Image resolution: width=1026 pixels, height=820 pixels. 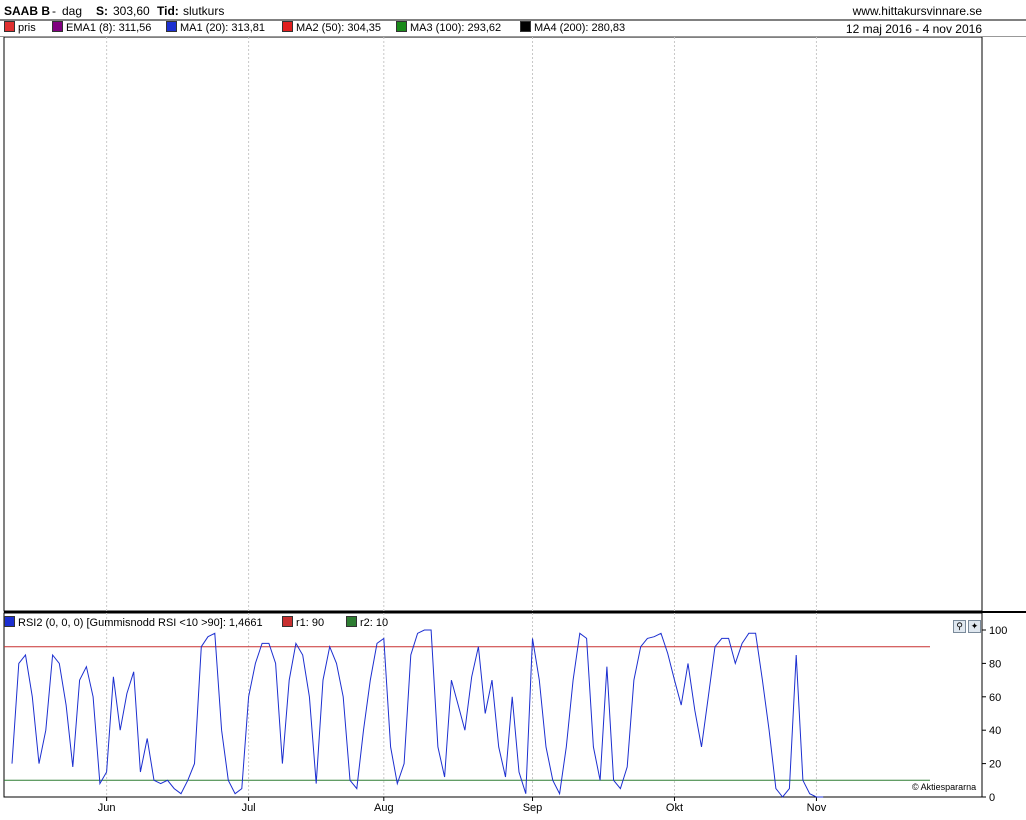 What do you see at coordinates (215, 27) in the screenshot?
I see `legend-item: MA1 (20): 313,81` at bounding box center [215, 27].